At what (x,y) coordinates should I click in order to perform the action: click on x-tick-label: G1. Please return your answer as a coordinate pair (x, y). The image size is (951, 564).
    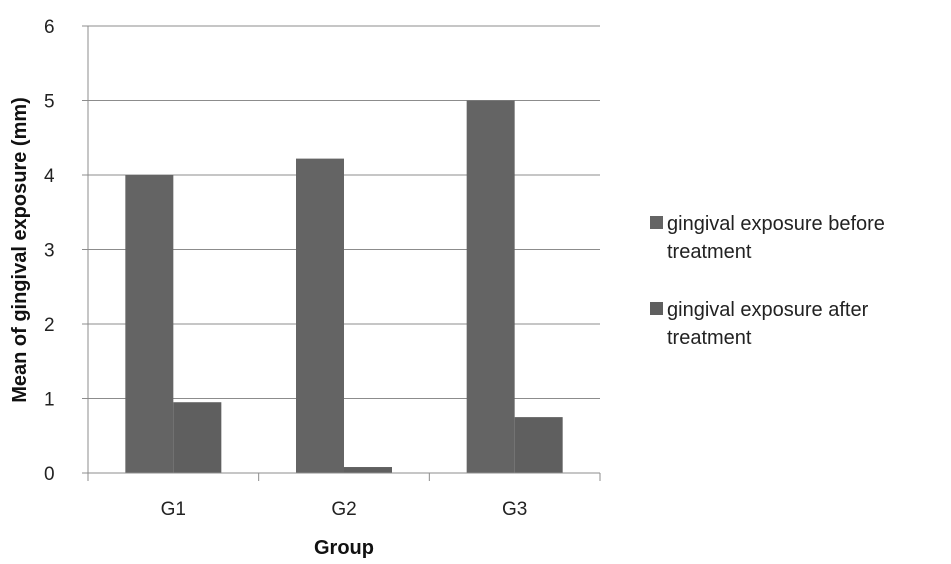
    Looking at the image, I should click on (173, 509).